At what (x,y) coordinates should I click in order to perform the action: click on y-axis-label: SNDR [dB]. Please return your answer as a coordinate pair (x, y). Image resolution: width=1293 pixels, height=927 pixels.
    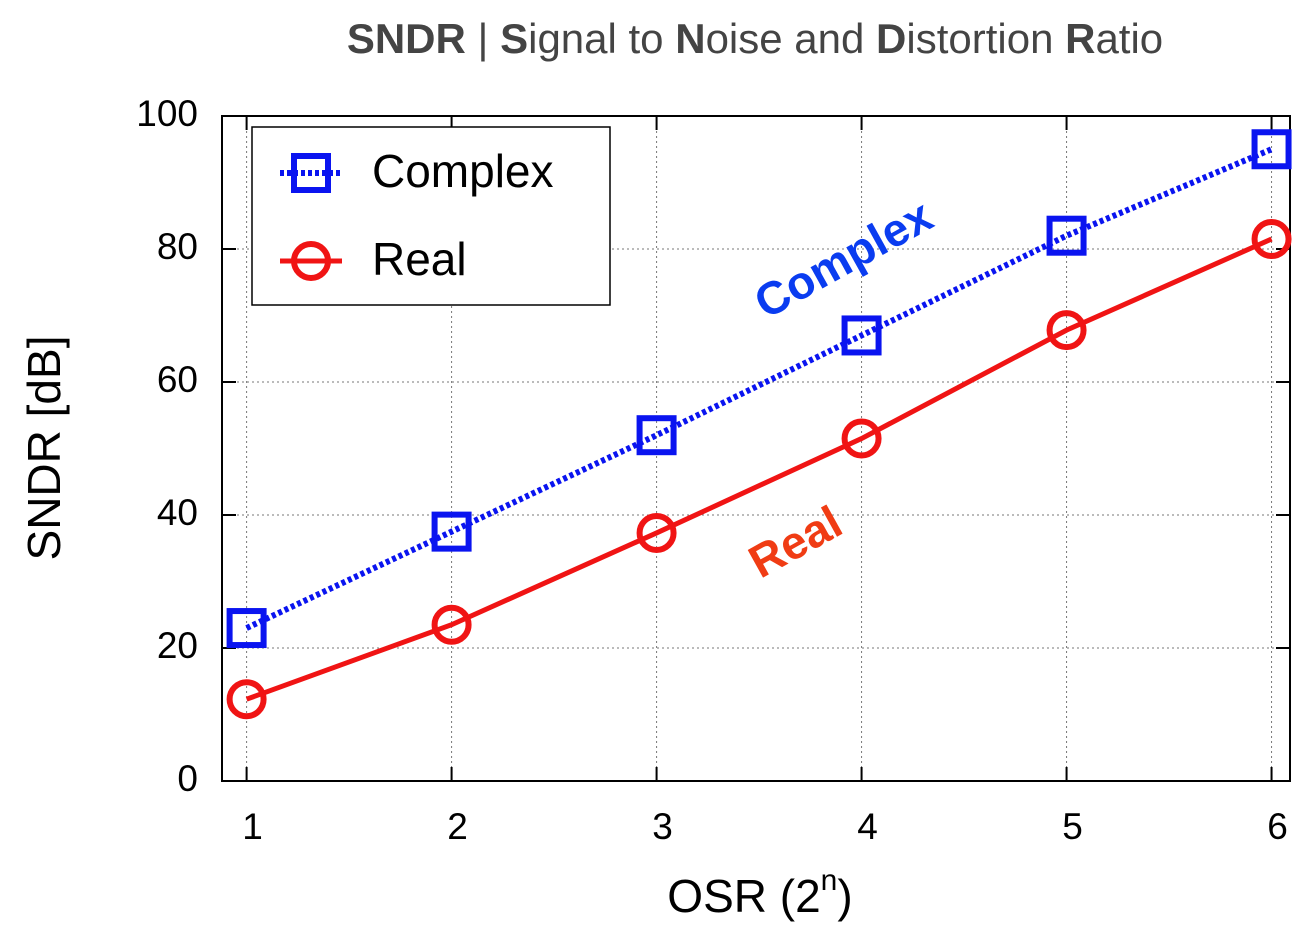
    Looking at the image, I should click on (44, 448).